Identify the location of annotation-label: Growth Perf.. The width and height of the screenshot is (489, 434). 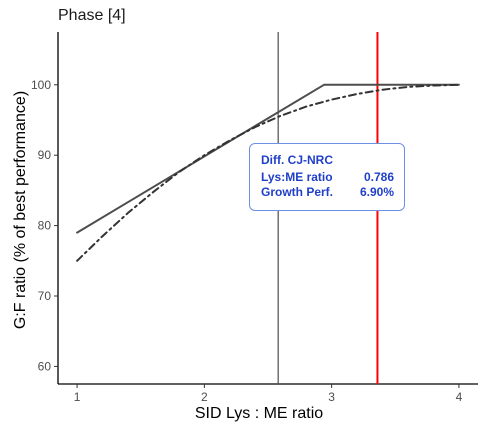
(297, 192).